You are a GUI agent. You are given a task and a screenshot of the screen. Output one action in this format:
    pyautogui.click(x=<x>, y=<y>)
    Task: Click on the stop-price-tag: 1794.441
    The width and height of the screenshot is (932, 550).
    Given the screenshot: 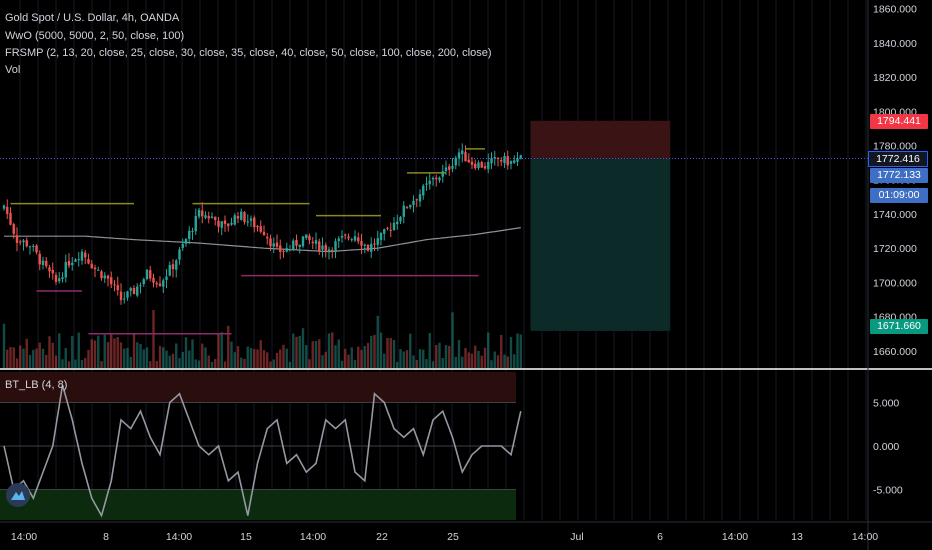 What is the action you would take?
    pyautogui.click(x=899, y=121)
    